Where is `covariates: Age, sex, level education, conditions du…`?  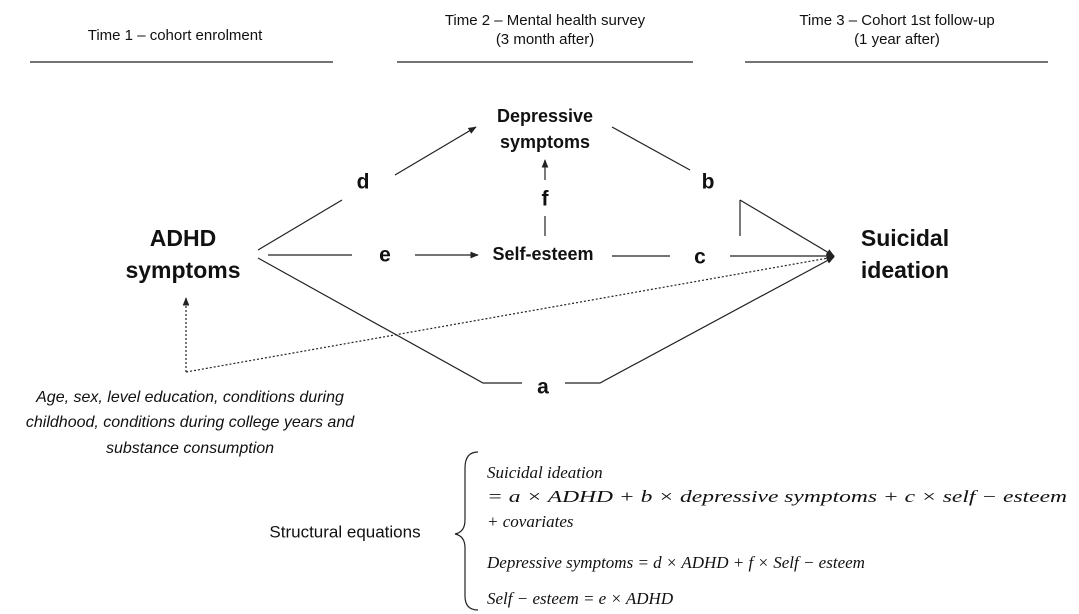
covariates: Age, sex, level education, conditions du… is located at coordinates (189, 397).